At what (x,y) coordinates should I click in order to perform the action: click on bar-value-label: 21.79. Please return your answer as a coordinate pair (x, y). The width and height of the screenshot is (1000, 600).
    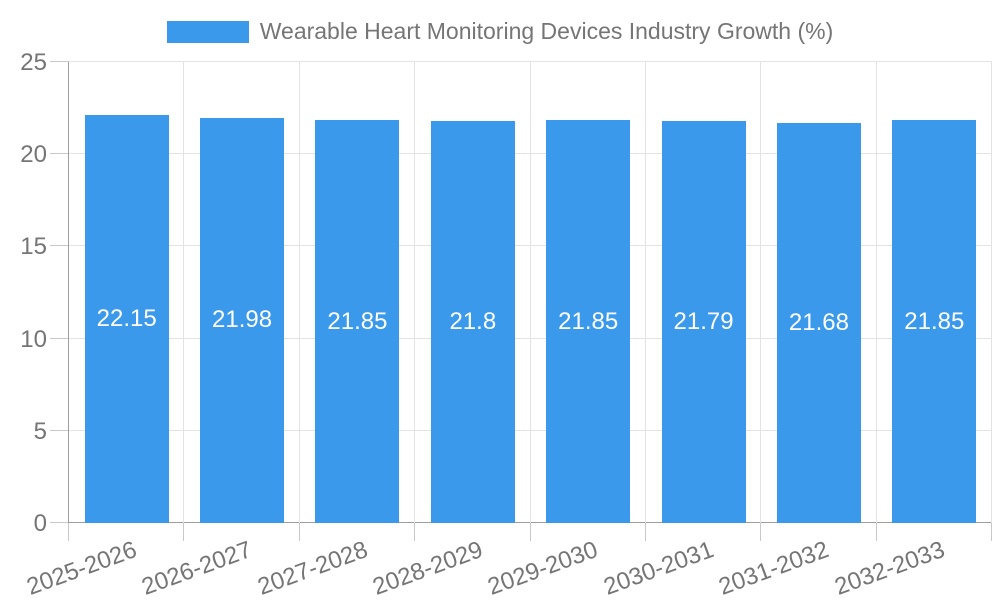
    Looking at the image, I should click on (703, 322).